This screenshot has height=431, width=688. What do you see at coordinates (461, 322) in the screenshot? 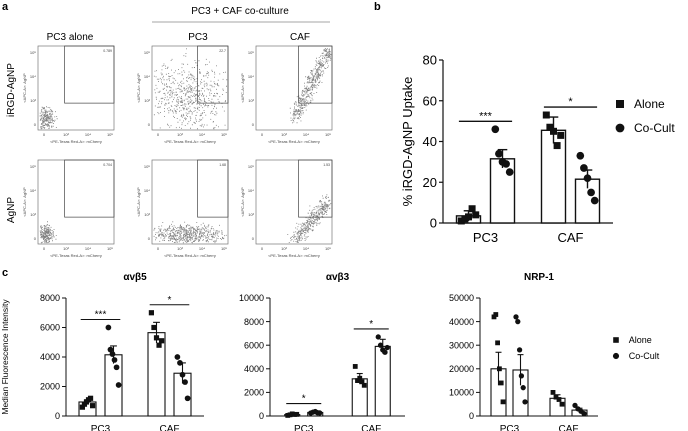
I see `y-tick-label: 40000` at bounding box center [461, 322].